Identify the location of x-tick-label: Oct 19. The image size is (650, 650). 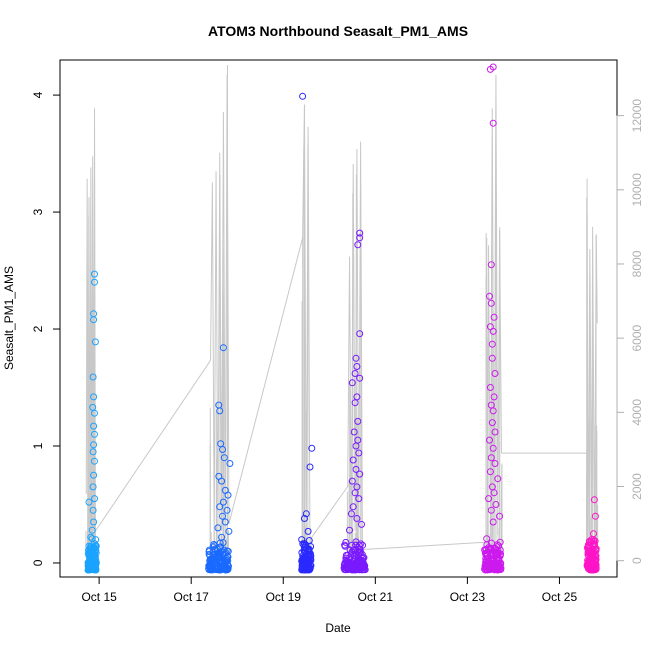
(284, 597).